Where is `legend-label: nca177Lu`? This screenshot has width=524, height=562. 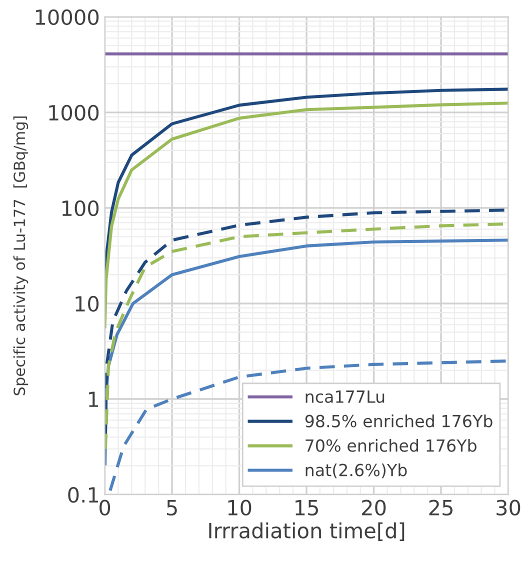 legend-label: nca177Lu is located at coordinates (345, 396).